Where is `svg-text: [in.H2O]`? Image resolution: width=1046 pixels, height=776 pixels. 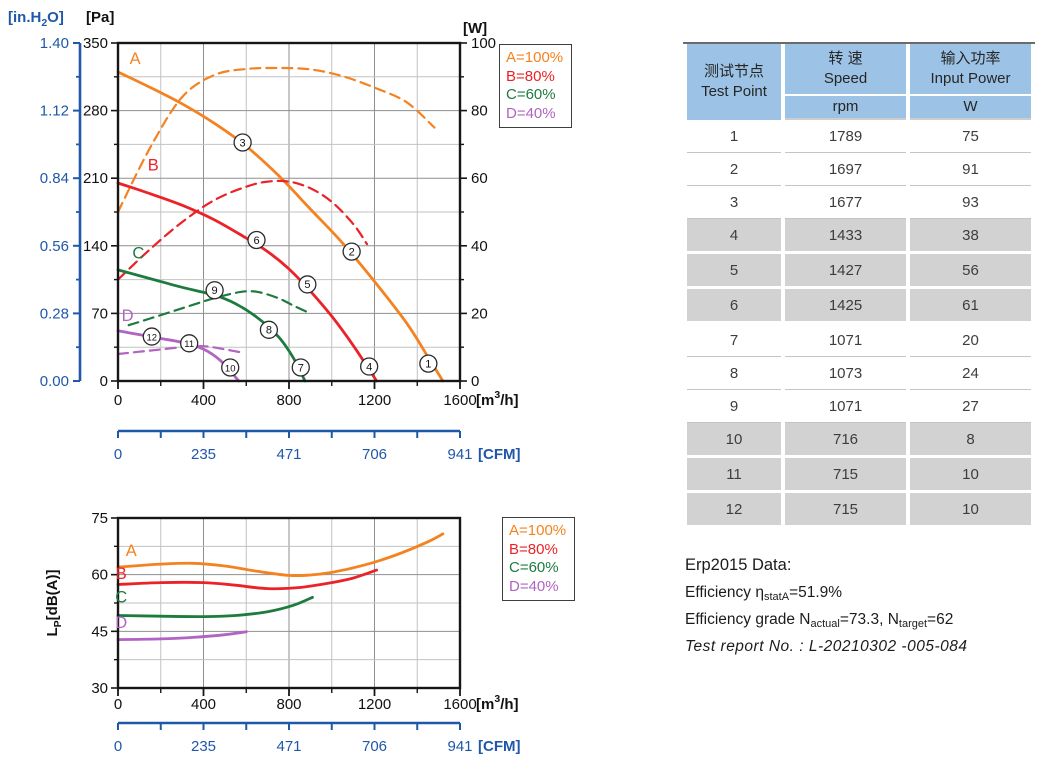 svg-text: [in.H2O] is located at coordinates (36, 19).